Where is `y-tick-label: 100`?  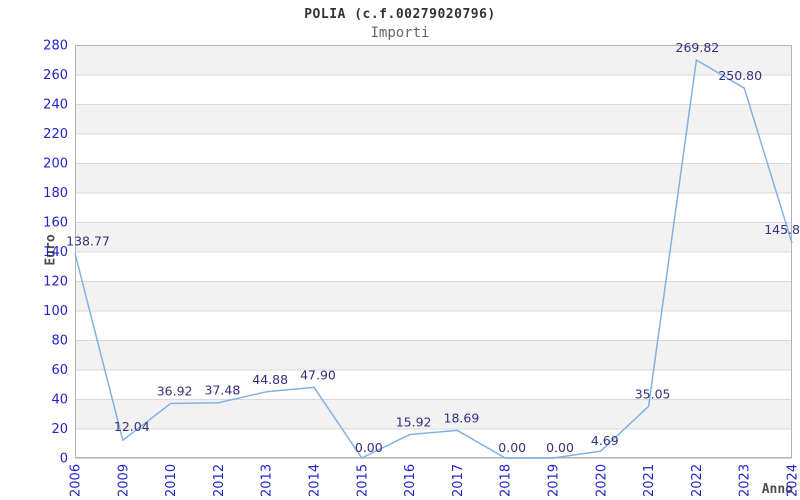 y-tick-label: 100 is located at coordinates (55, 311).